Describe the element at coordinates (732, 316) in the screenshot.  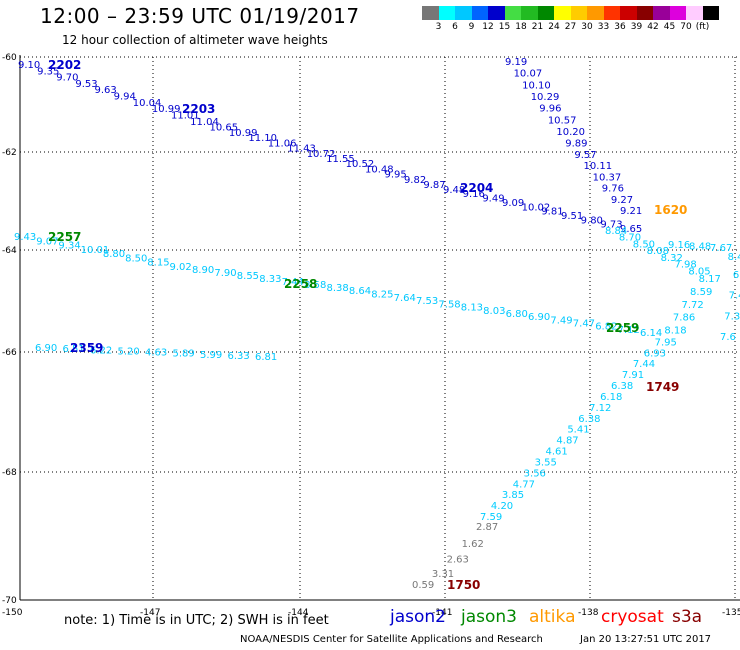
I see `east-swh-value: 7.31` at that location.